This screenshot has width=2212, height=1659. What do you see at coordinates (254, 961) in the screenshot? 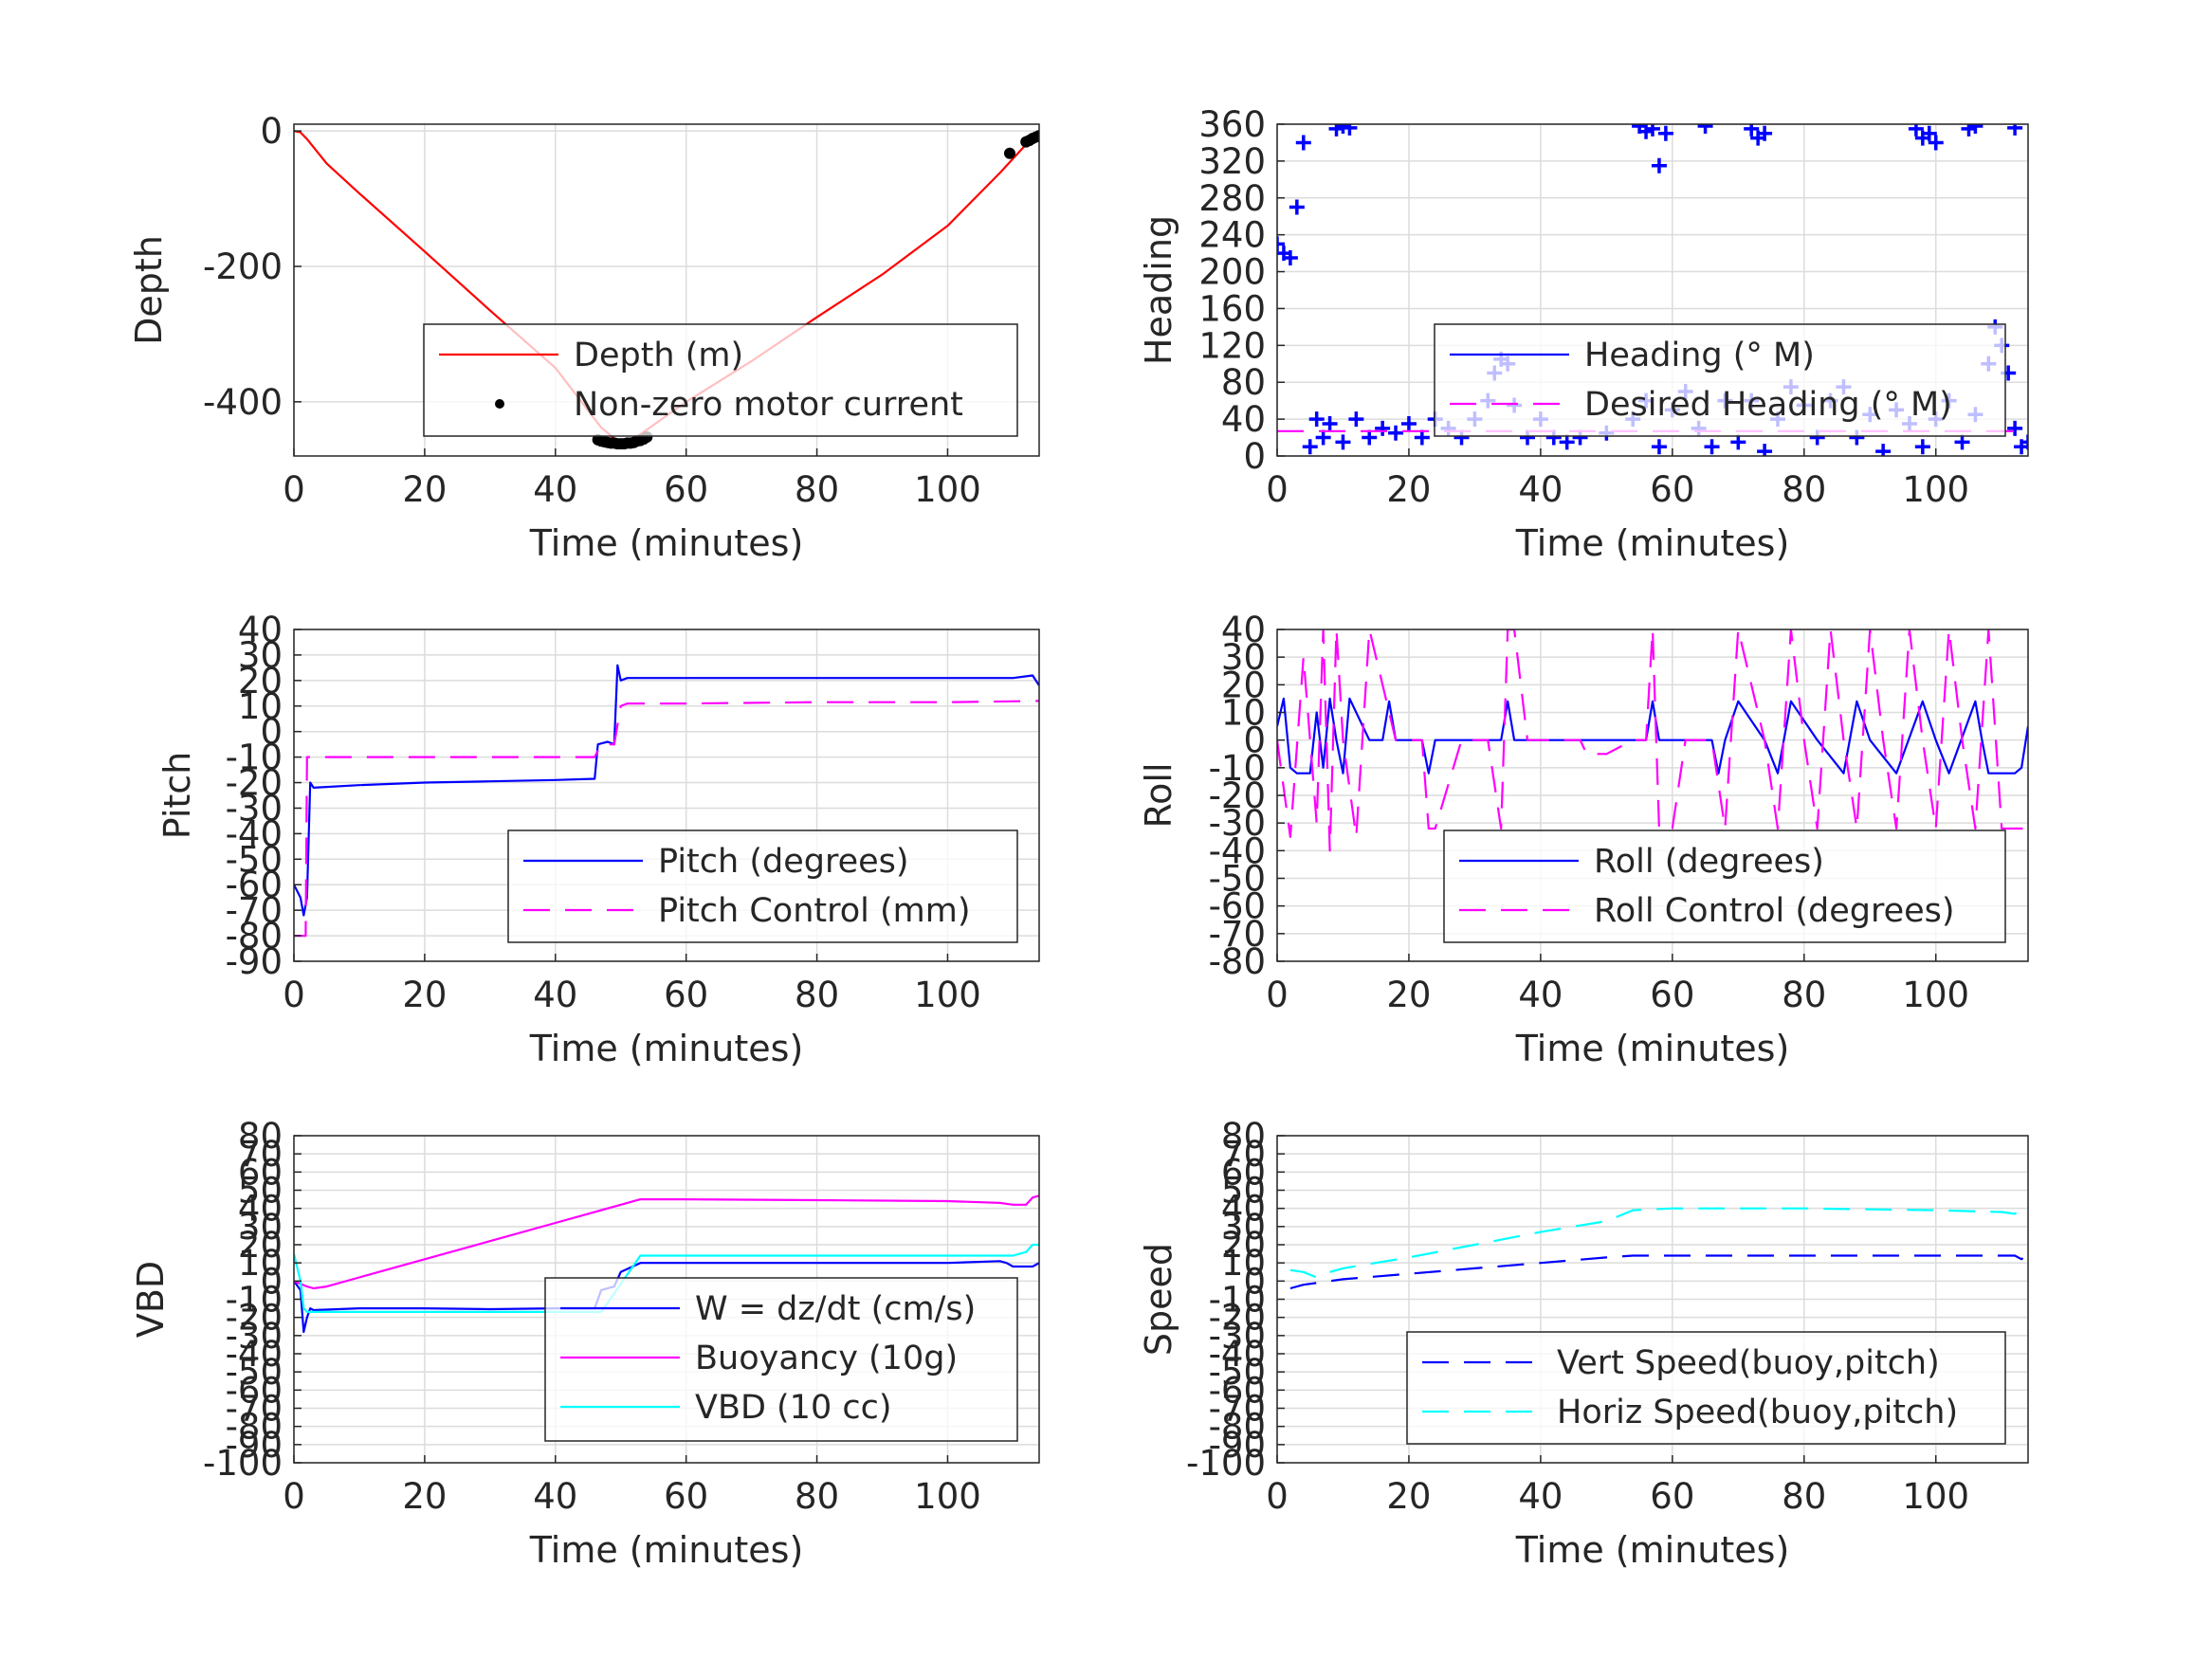
I see `y-tick-label: -90` at bounding box center [254, 961].